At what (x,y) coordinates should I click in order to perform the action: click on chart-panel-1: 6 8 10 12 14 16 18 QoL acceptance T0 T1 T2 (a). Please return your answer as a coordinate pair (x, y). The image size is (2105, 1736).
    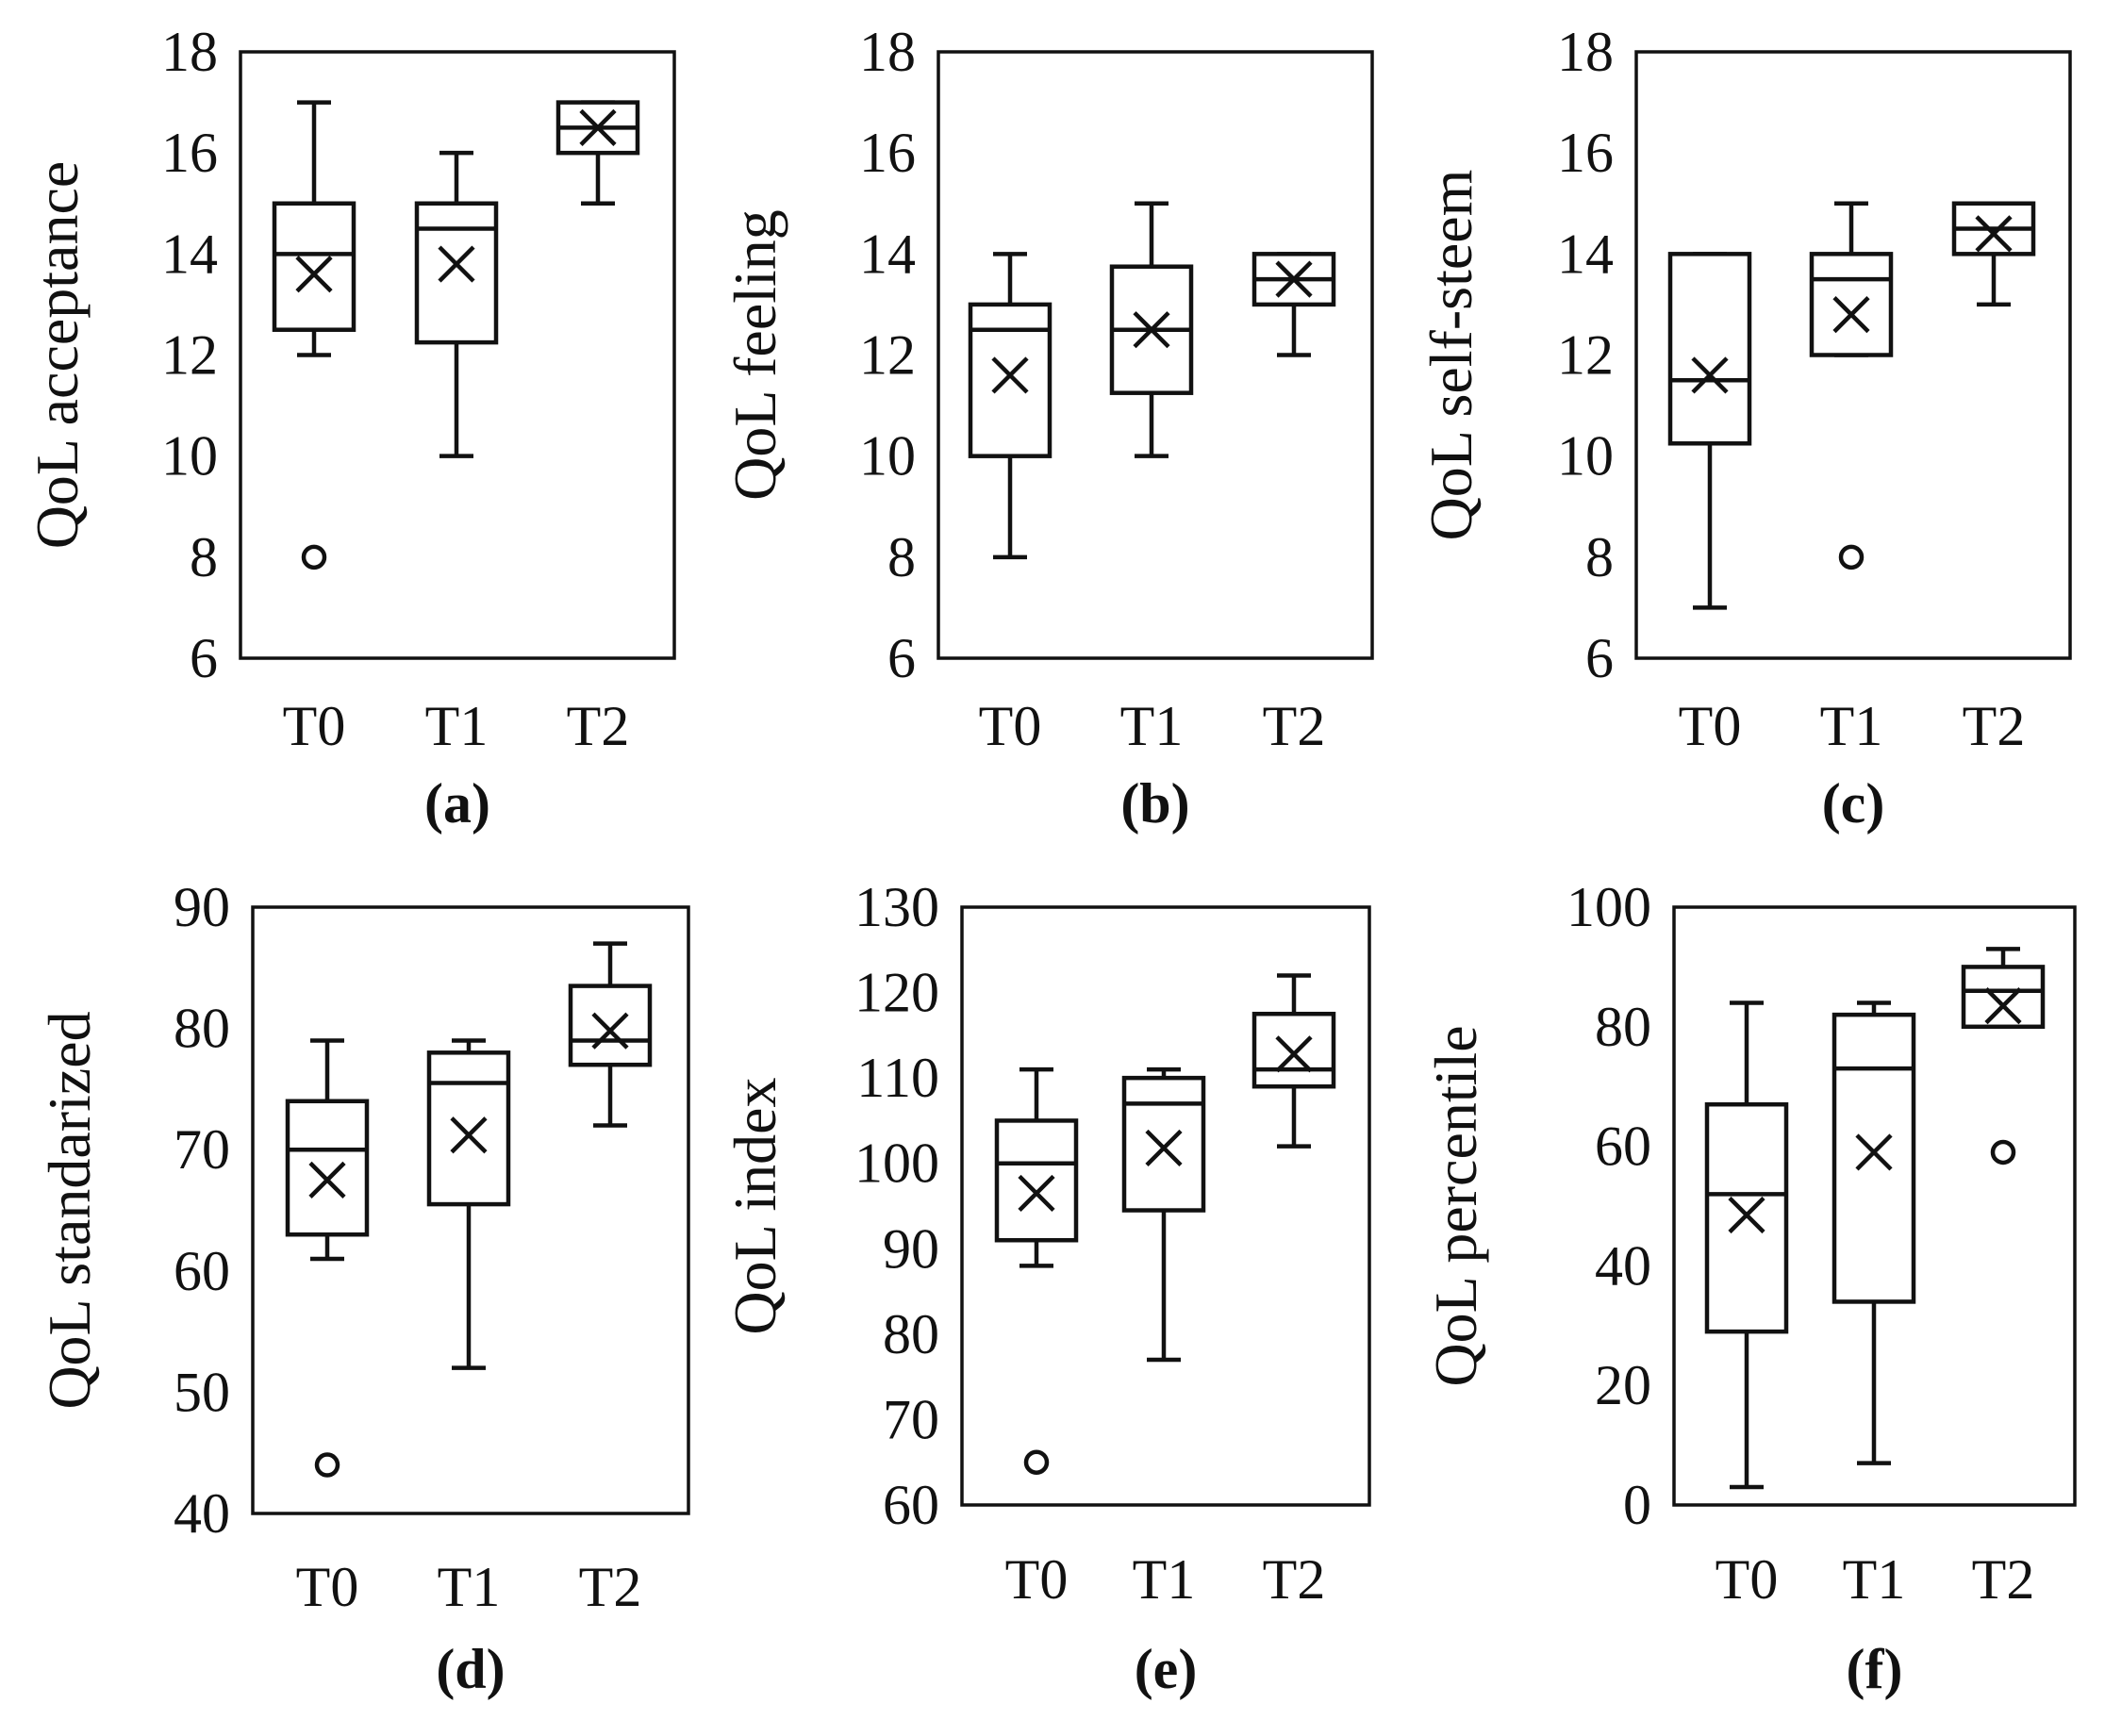
    Looking at the image, I should click on (350, 428).